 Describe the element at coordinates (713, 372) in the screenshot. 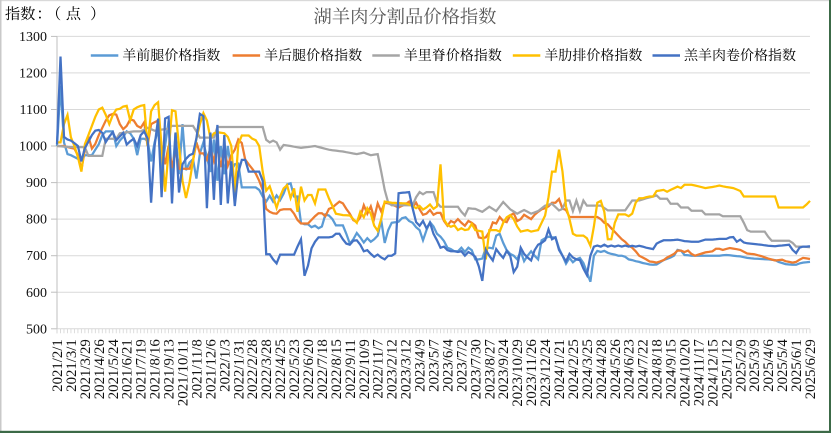

I see `svg-text: 2024/12/15` at that location.